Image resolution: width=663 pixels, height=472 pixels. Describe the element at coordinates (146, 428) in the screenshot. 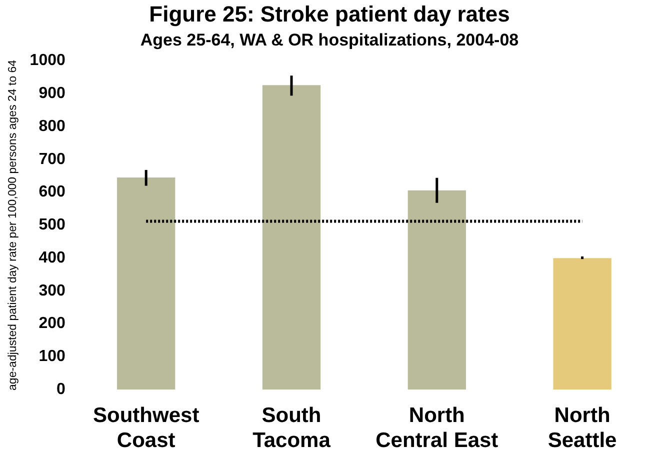

I see `x-tick-label: Southwest Coast` at that location.